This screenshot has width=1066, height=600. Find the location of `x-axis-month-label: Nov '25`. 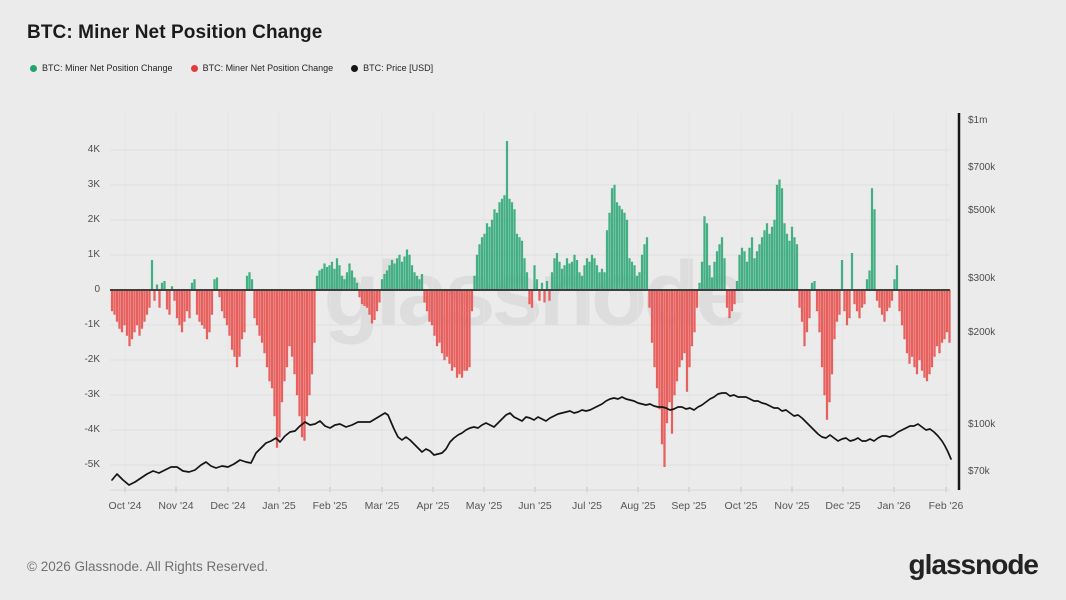

x-axis-month-label: Nov '25 is located at coordinates (792, 506).